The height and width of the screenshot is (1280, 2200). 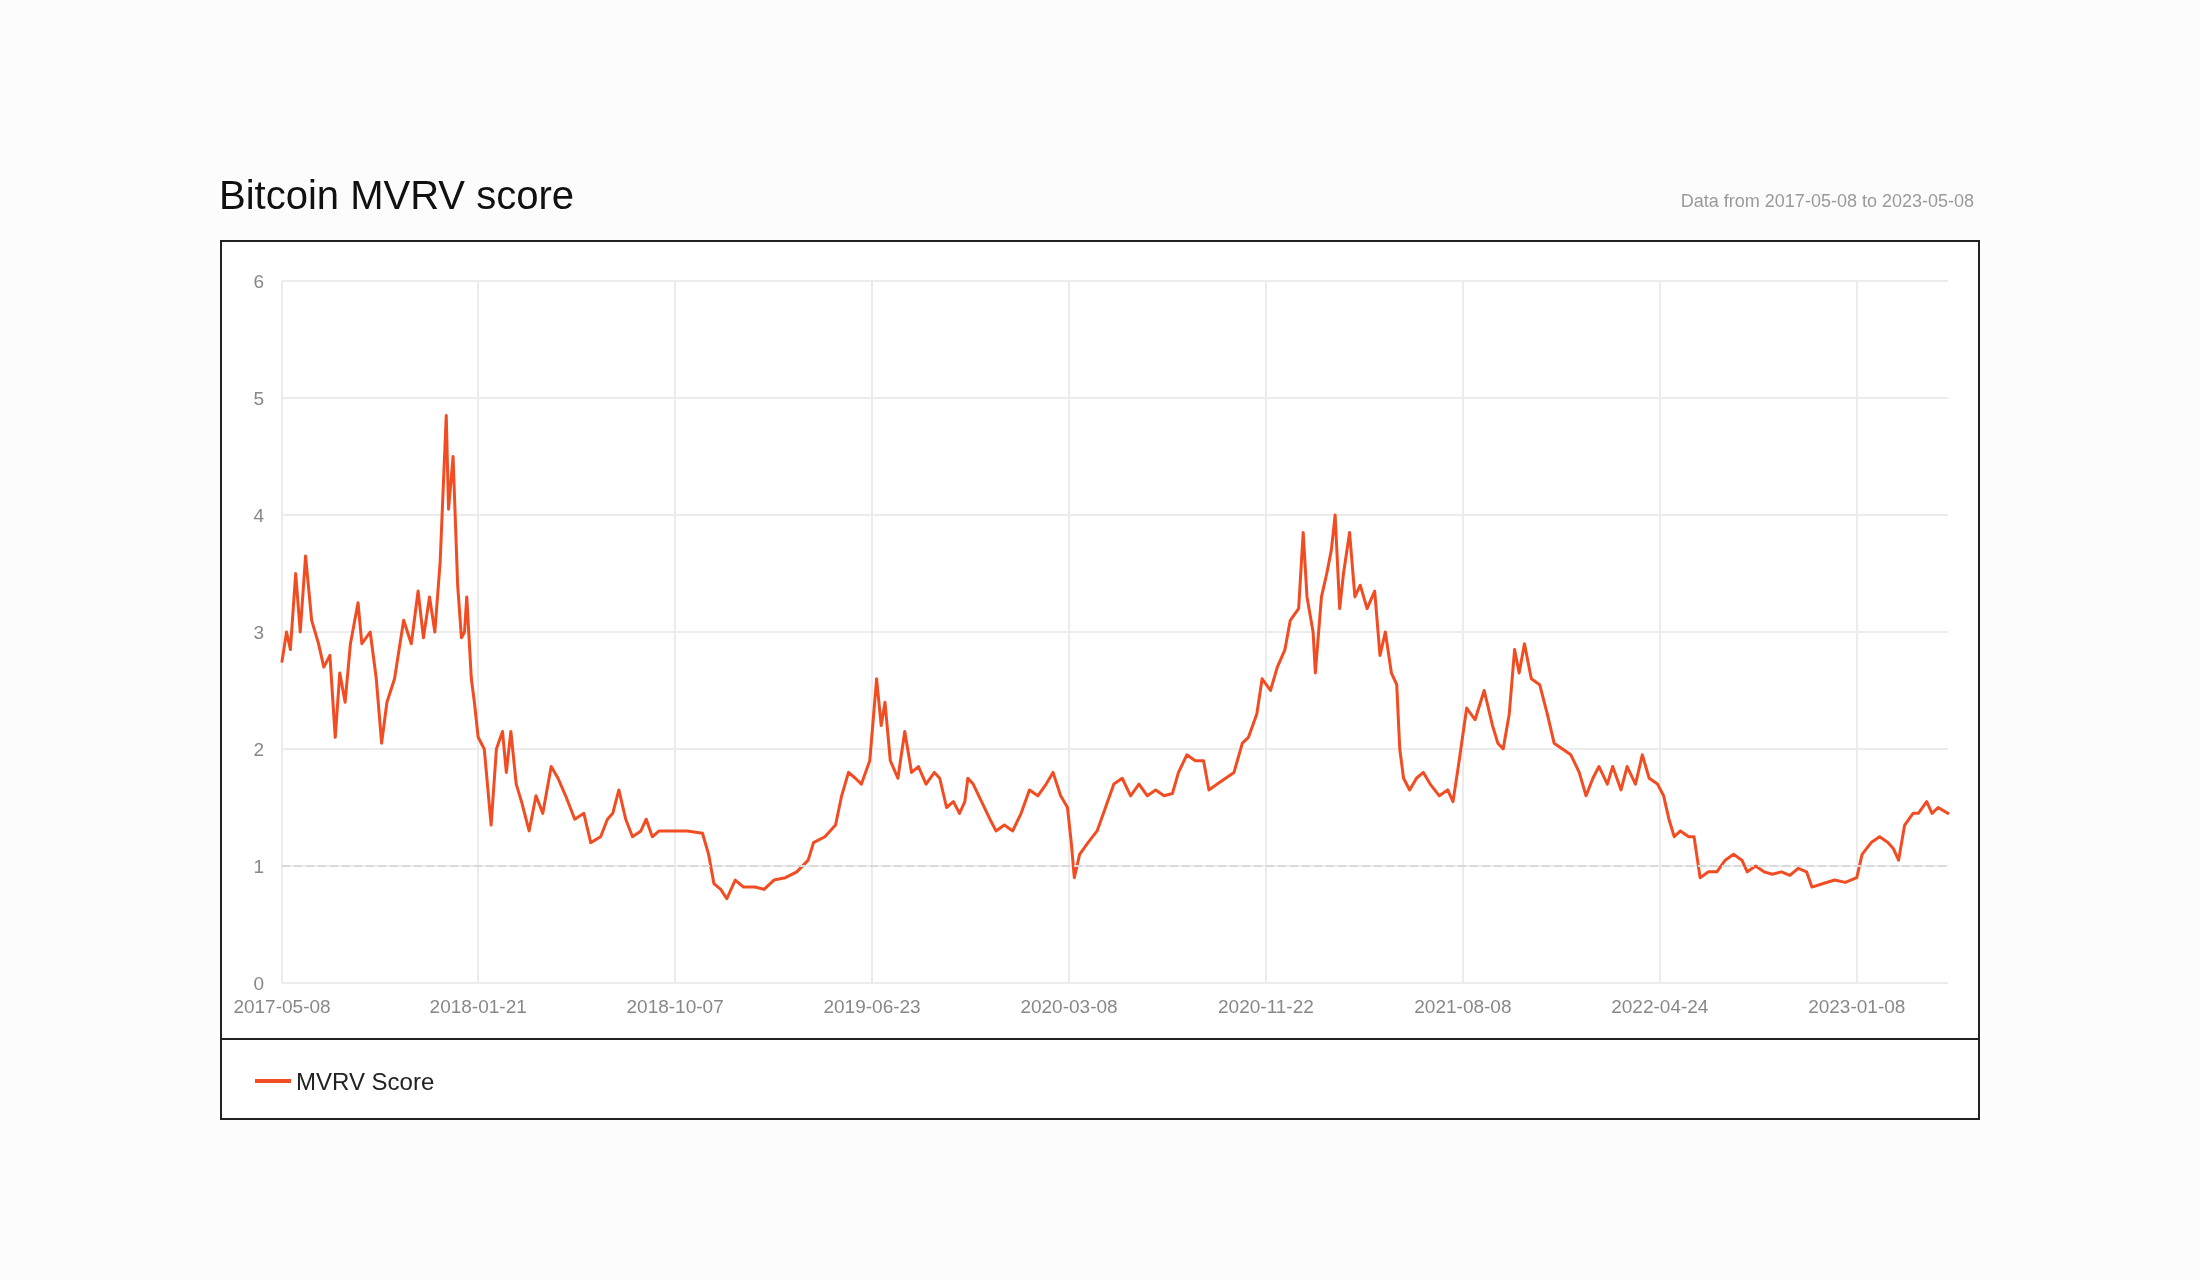 I want to click on x-tick-label: 2022-04-24, so click(x=1660, y=1006).